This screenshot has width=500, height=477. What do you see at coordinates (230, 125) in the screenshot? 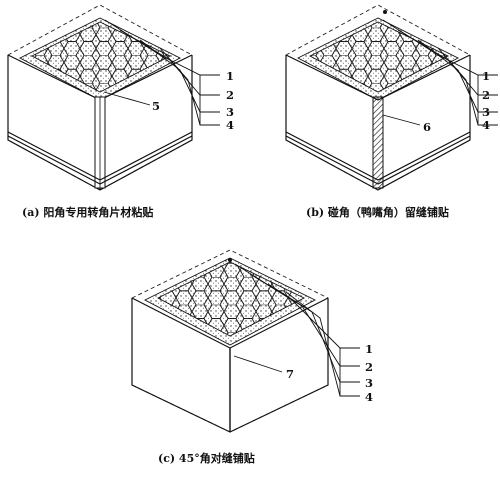
I see `label-a-4: 4` at bounding box center [230, 125].